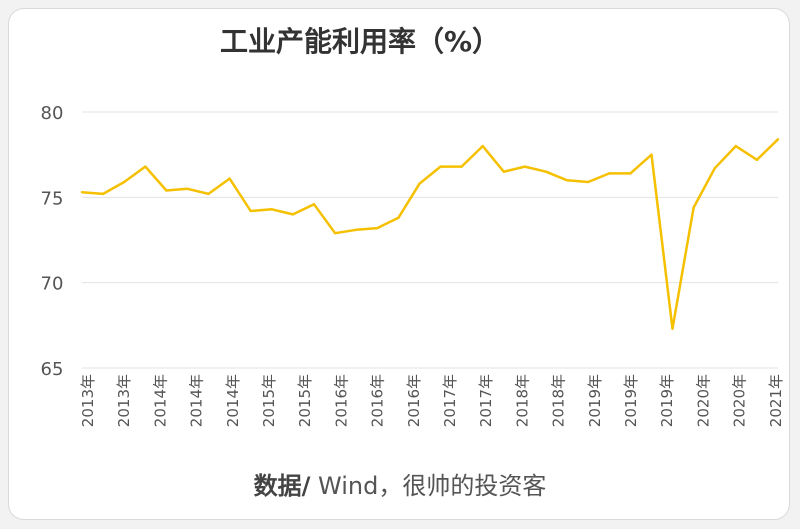 This screenshot has width=800, height=529. I want to click on chart-title: 工业产能利用率（%）, so click(360, 41).